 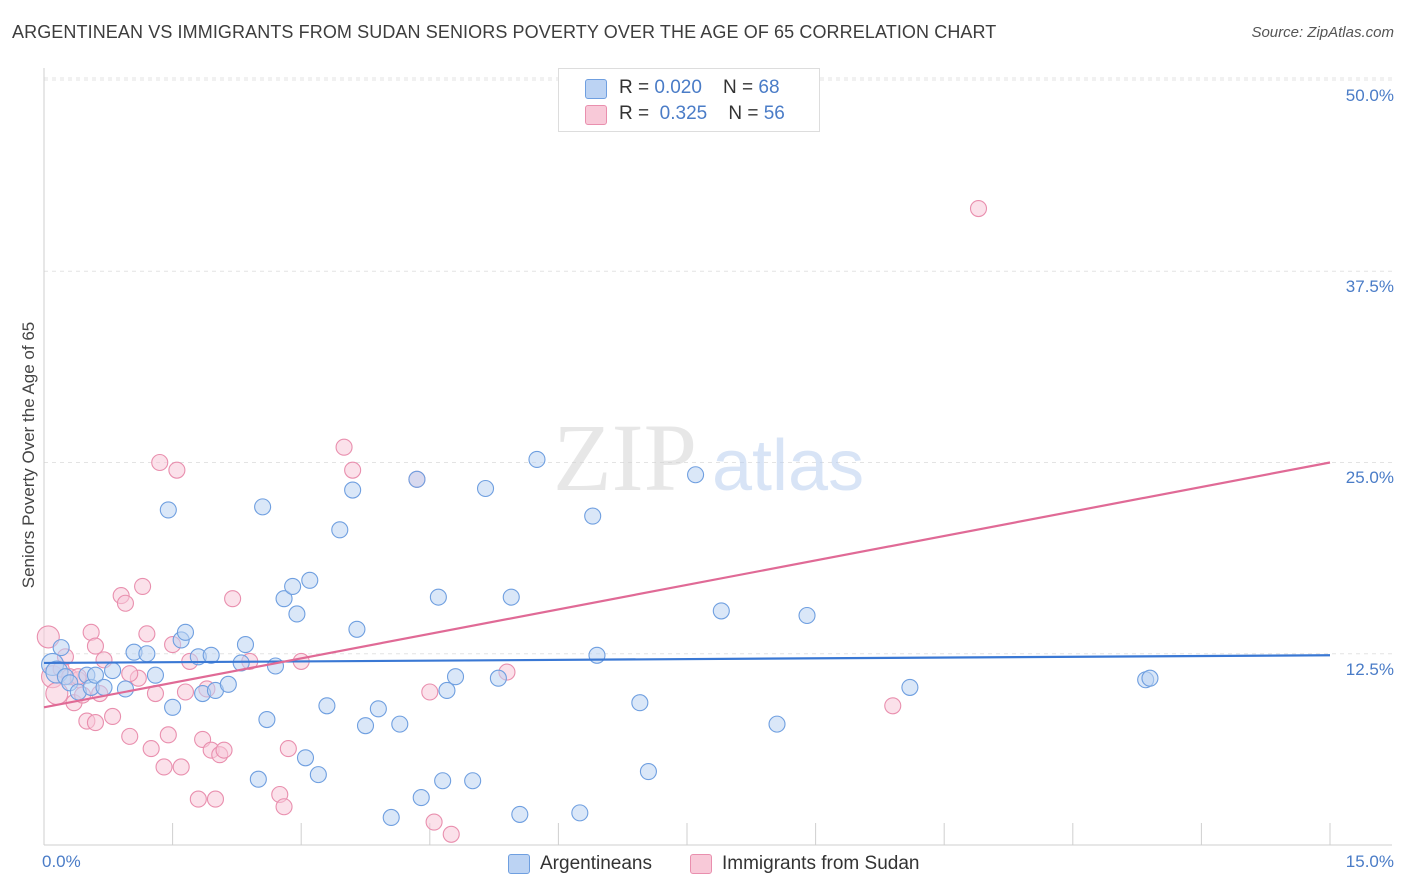 What do you see at coordinates (708, 457) in the screenshot?
I see `watermark: ZIP atlas` at bounding box center [708, 457].